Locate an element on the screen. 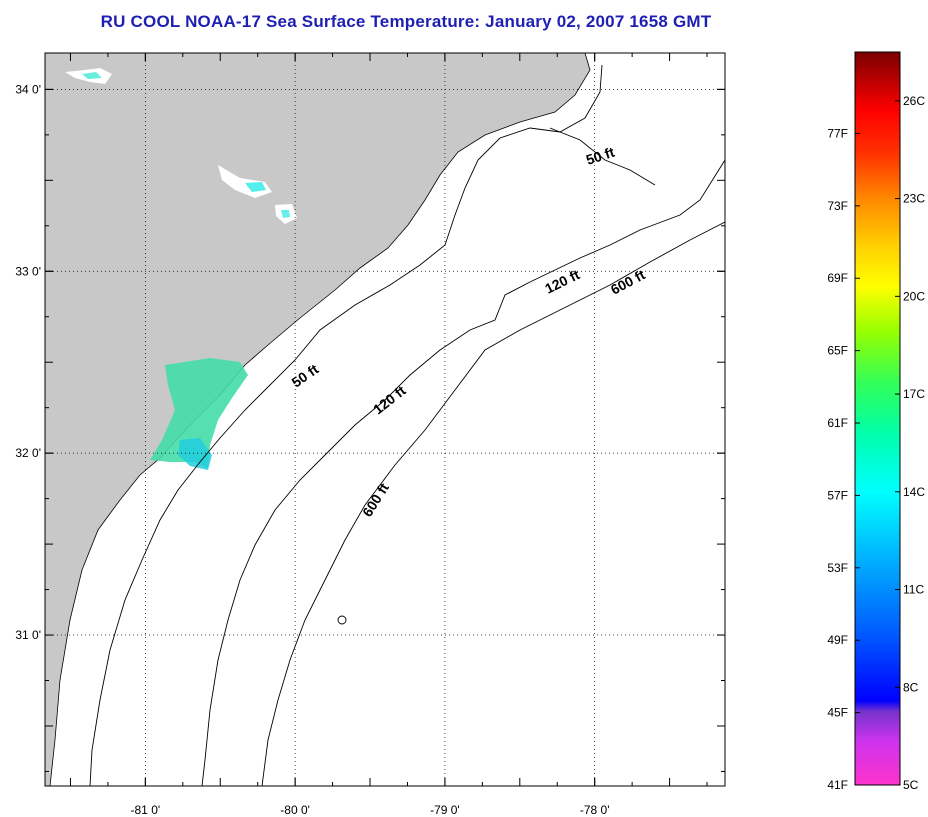 This screenshot has height=817, width=928. colorbar-f-label: 41F is located at coordinates (837, 785).